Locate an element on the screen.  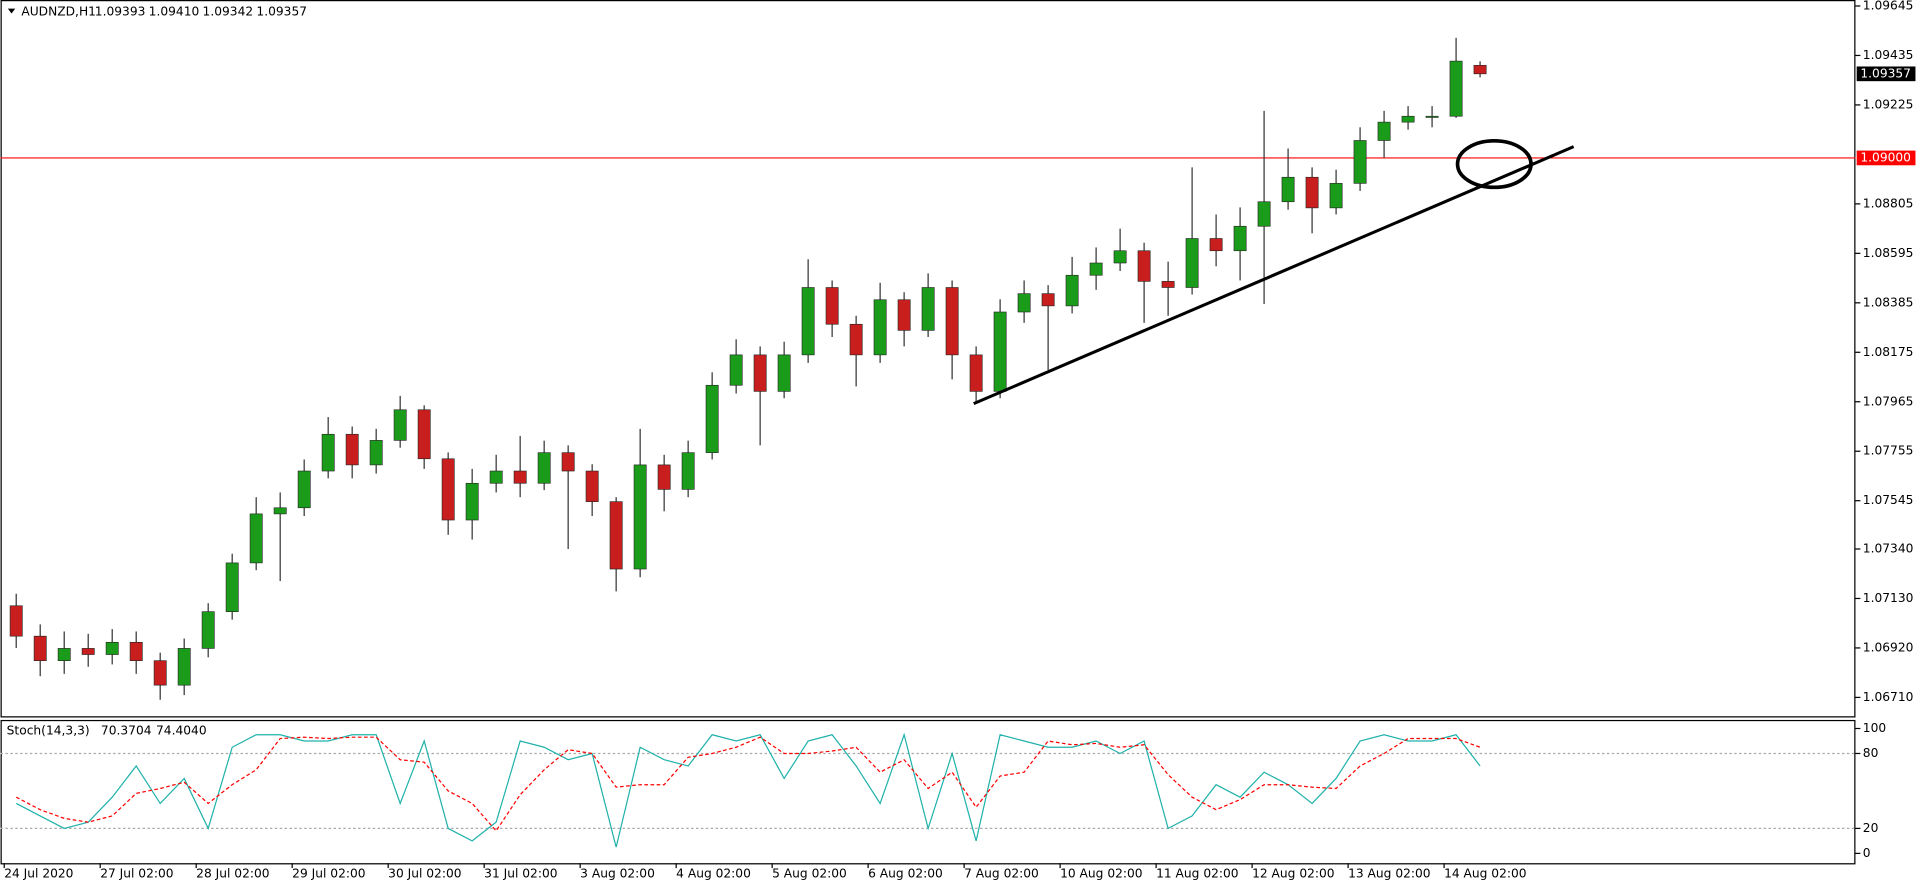
x-tick-label: 31 Jul 02:00 is located at coordinates (520, 874).